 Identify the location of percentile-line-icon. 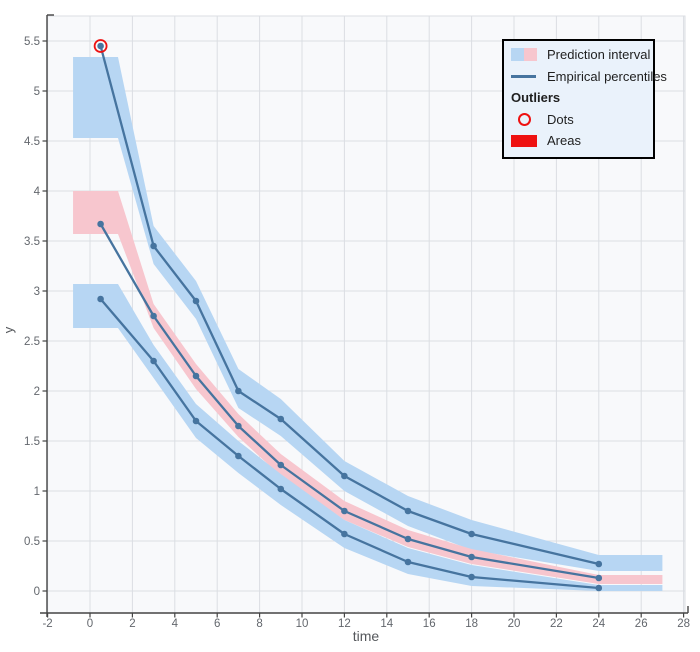
(523, 76).